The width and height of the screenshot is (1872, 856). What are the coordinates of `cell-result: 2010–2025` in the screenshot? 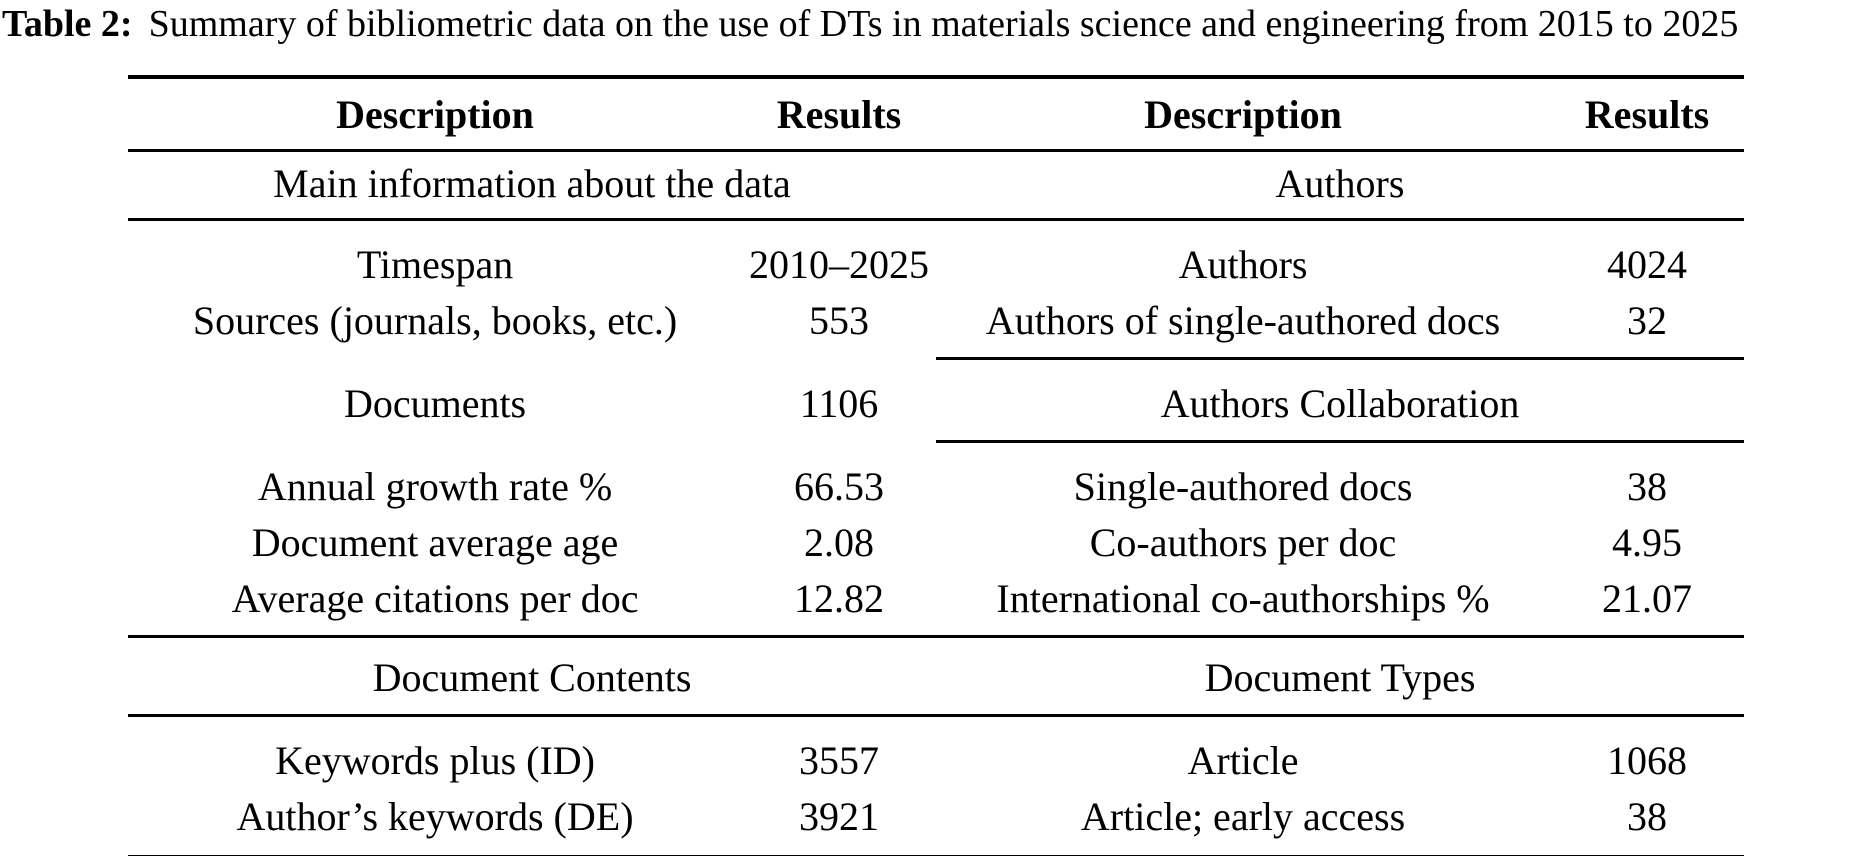 It's located at (839, 264).